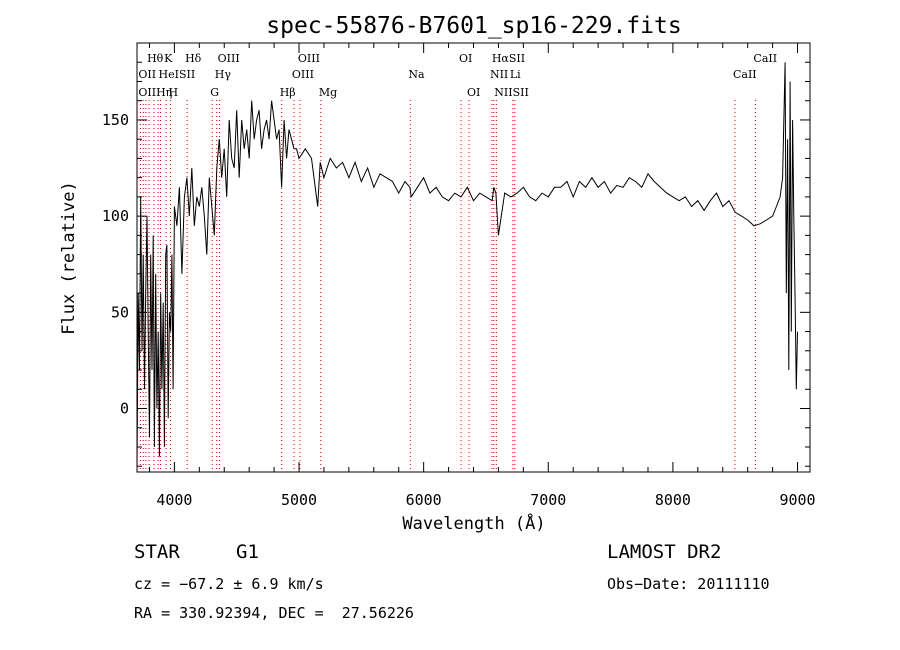  What do you see at coordinates (424, 500) in the screenshot?
I see `x-tick-label: 6000` at bounding box center [424, 500].